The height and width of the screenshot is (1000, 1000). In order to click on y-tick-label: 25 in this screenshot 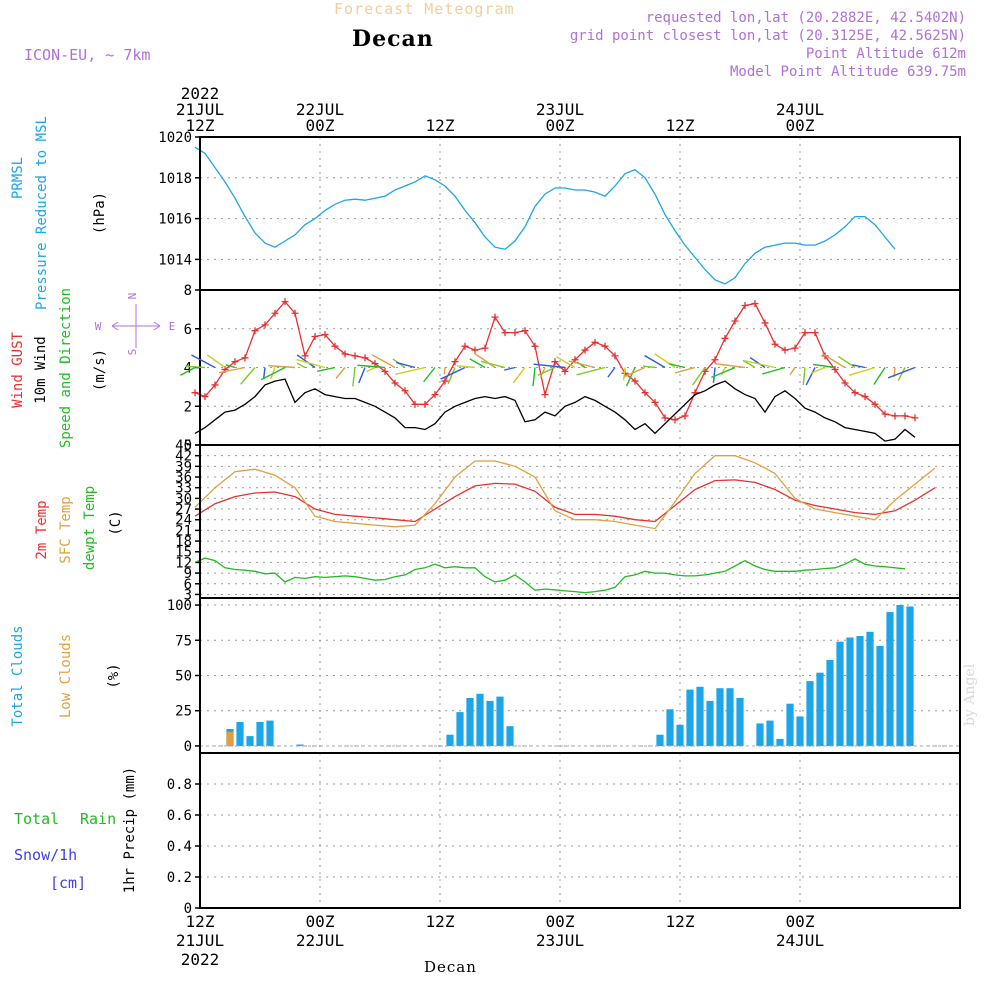, I will do `click(183, 712)`.